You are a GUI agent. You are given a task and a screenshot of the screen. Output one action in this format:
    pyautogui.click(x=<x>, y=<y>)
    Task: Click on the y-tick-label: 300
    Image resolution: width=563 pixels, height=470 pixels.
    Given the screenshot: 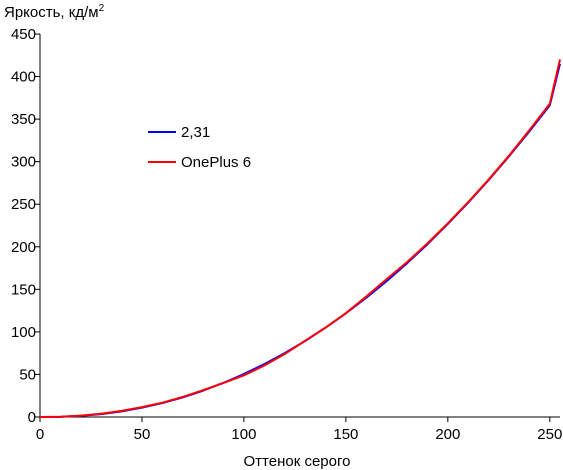 What is the action you would take?
    pyautogui.click(x=23, y=162)
    